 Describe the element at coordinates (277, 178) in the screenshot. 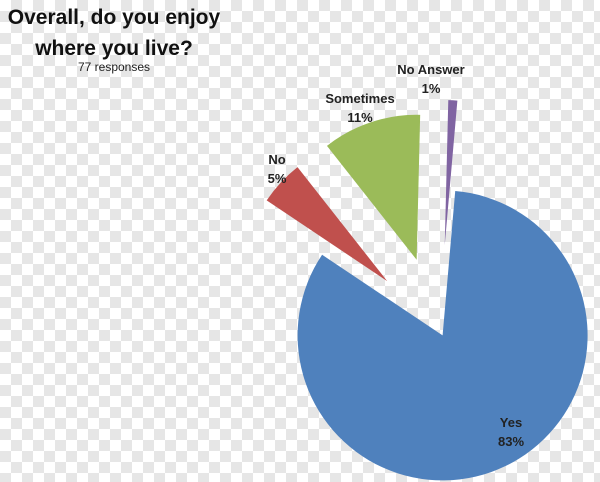

I see `slice-label-percent: 5%` at that location.